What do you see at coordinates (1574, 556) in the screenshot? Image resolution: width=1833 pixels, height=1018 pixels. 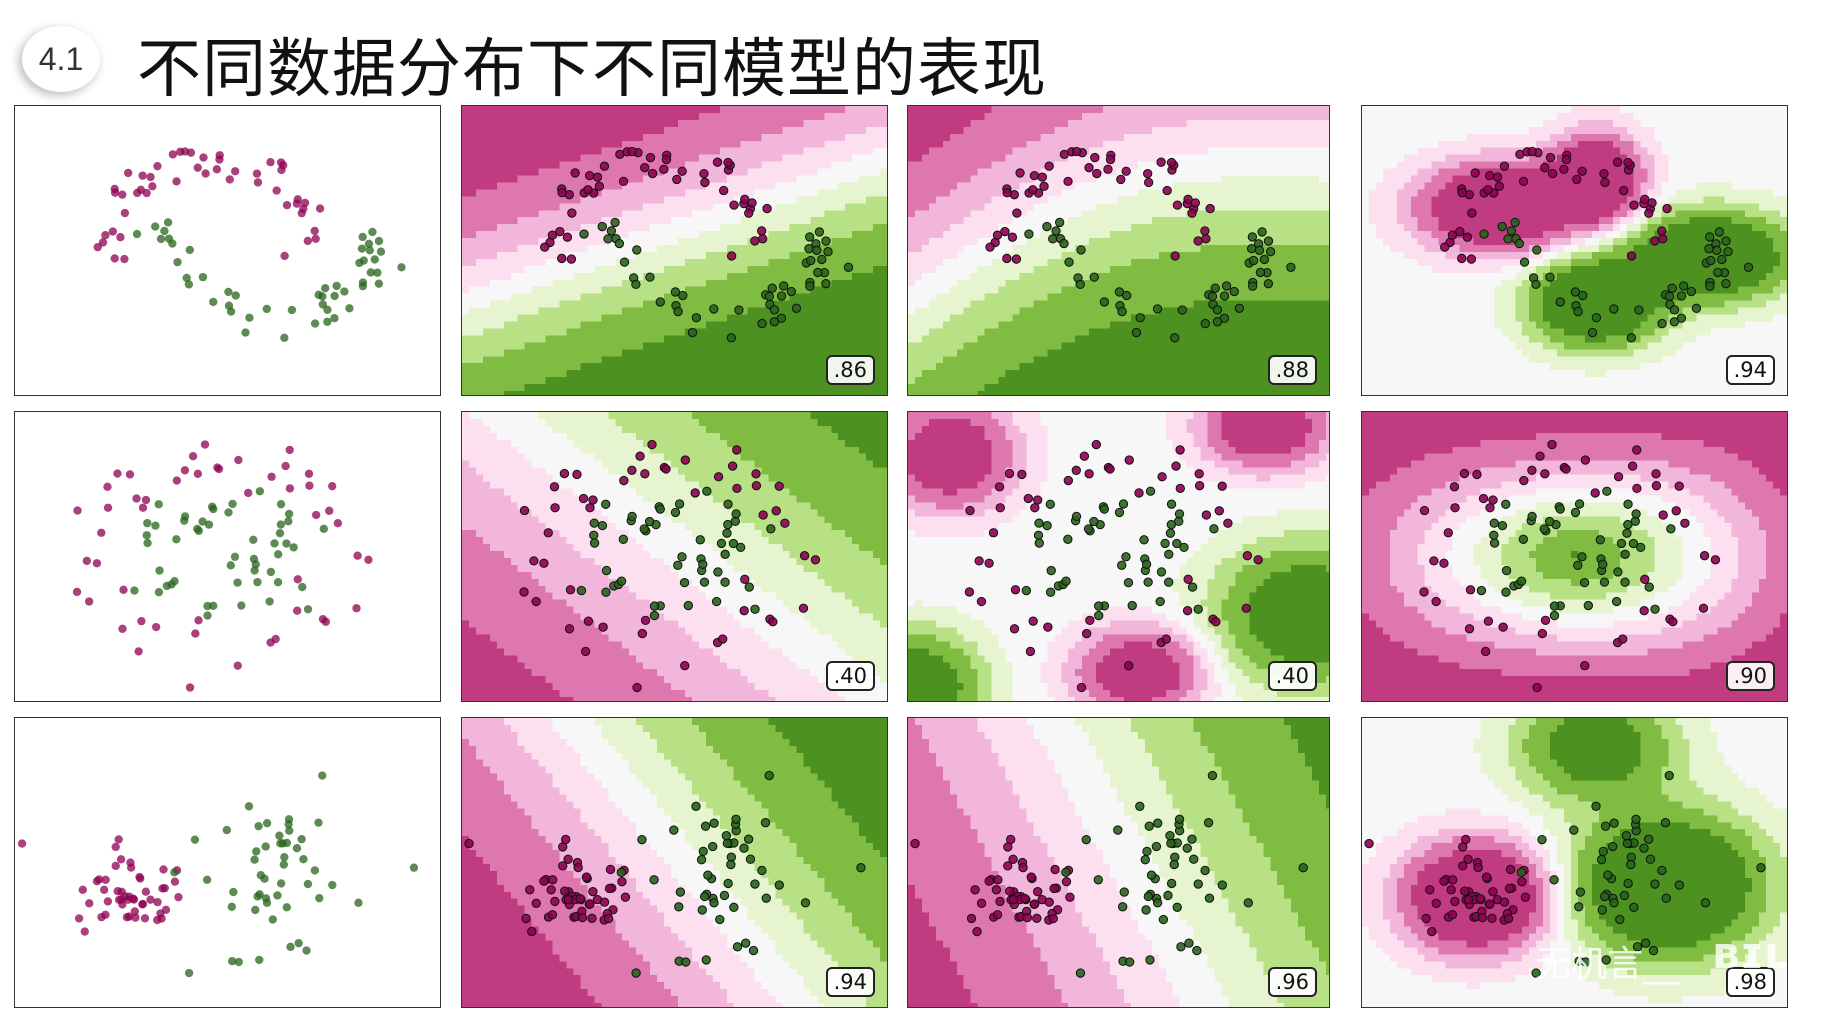 I see `decision-surface` at bounding box center [1574, 556].